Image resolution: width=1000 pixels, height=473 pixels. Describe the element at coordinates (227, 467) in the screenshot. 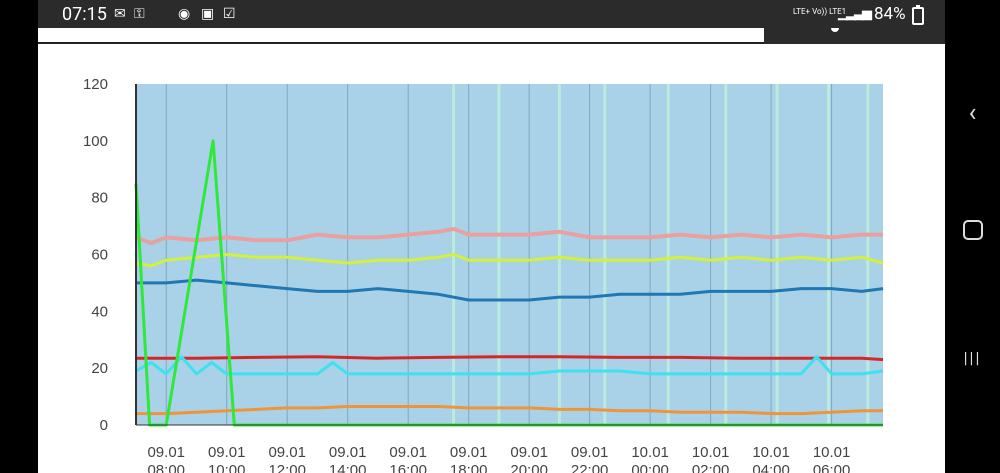

I see `x-tick-time: 10:00` at that location.